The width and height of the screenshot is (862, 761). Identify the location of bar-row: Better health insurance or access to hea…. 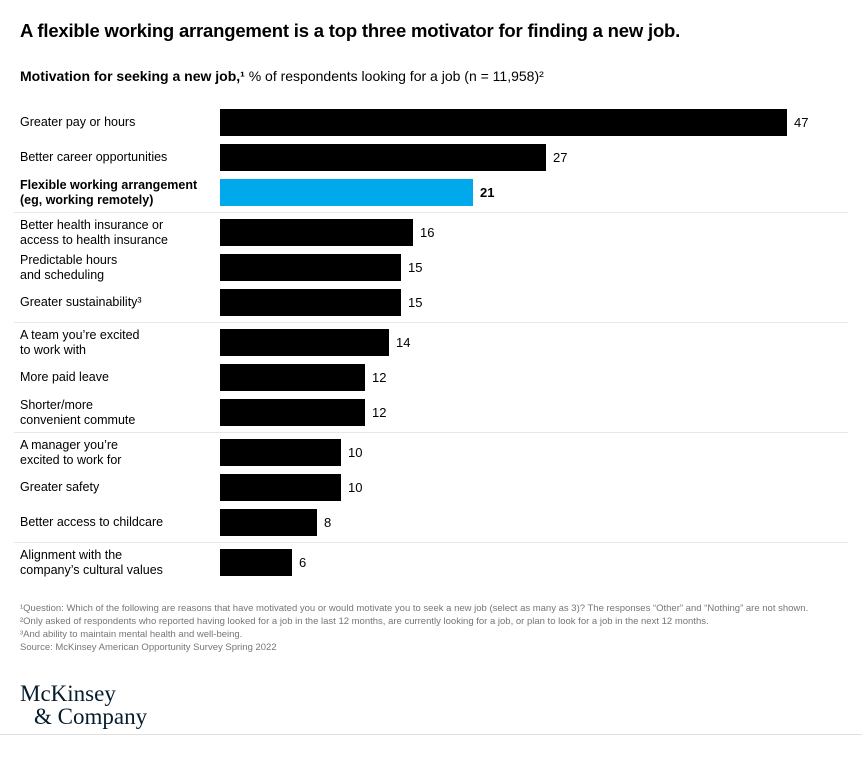
(441, 232).